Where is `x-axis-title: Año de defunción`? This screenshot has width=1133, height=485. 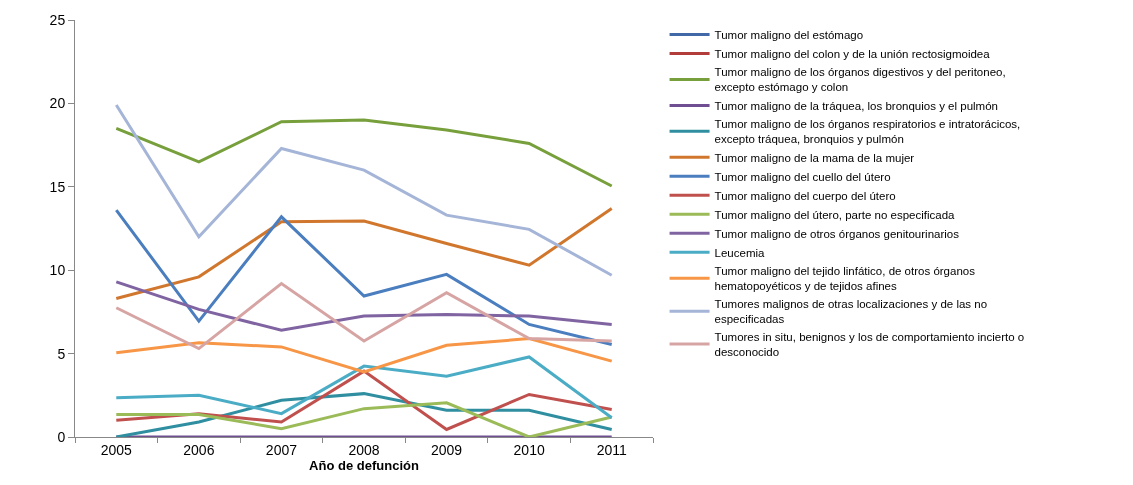 x-axis-title: Año de defunción is located at coordinates (364, 466).